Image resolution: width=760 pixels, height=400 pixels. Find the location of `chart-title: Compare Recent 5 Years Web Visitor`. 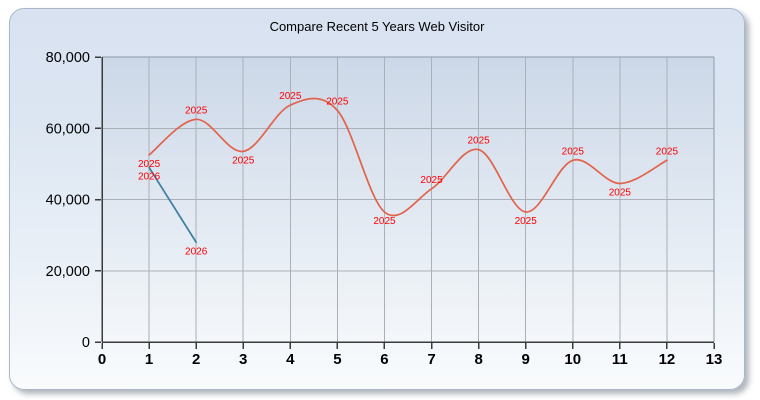

chart-title: Compare Recent 5 Years Web Visitor is located at coordinates (377, 26).